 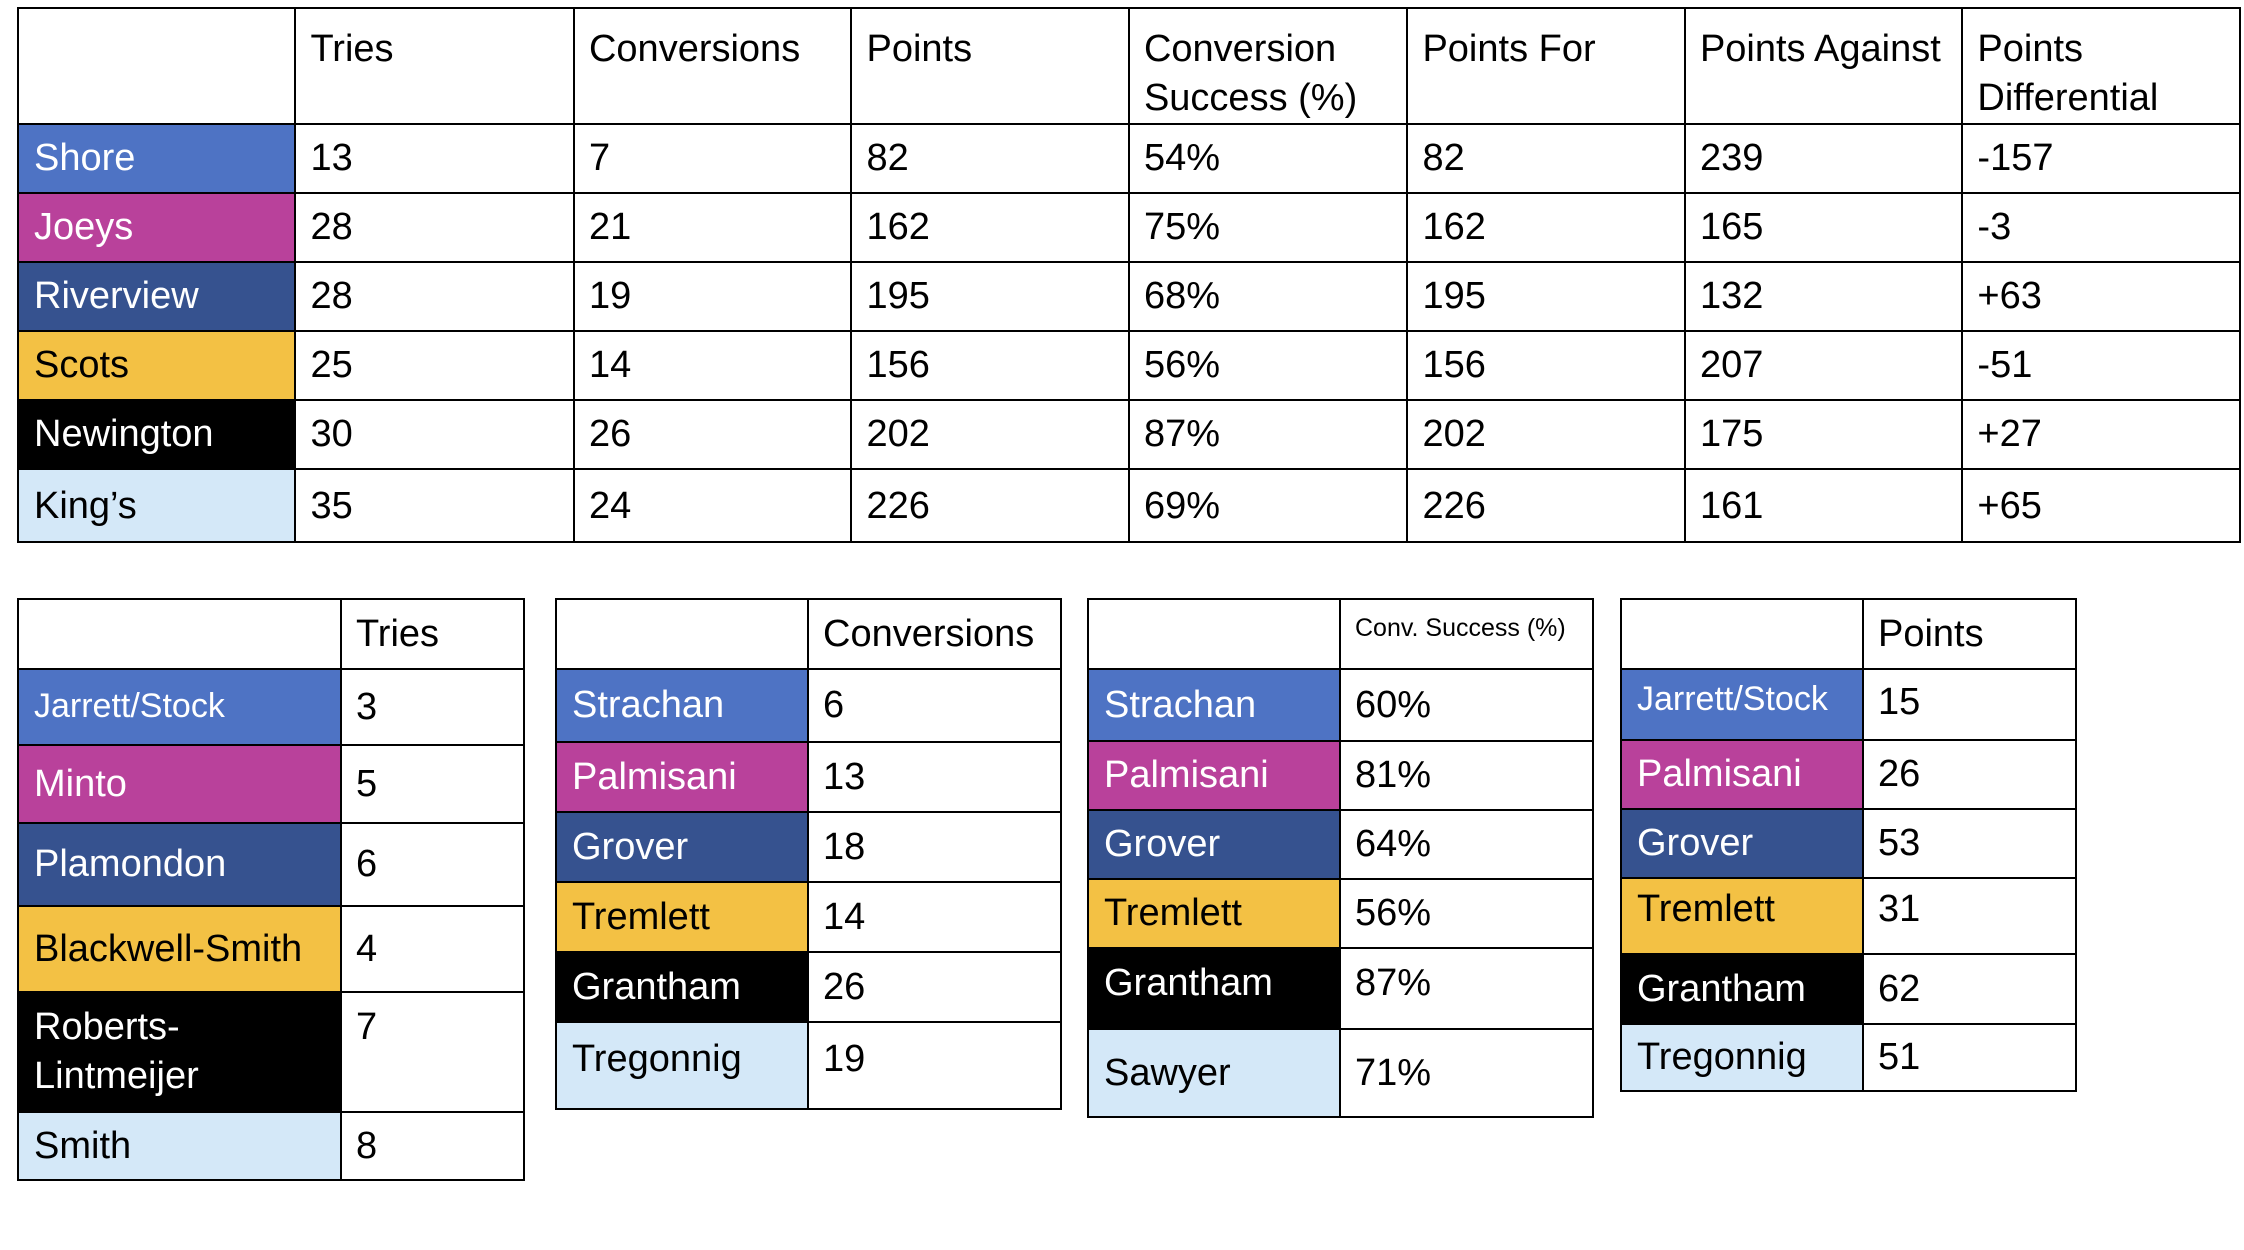 I want to click on table-row: Tremlett 14, so click(x=808, y=917).